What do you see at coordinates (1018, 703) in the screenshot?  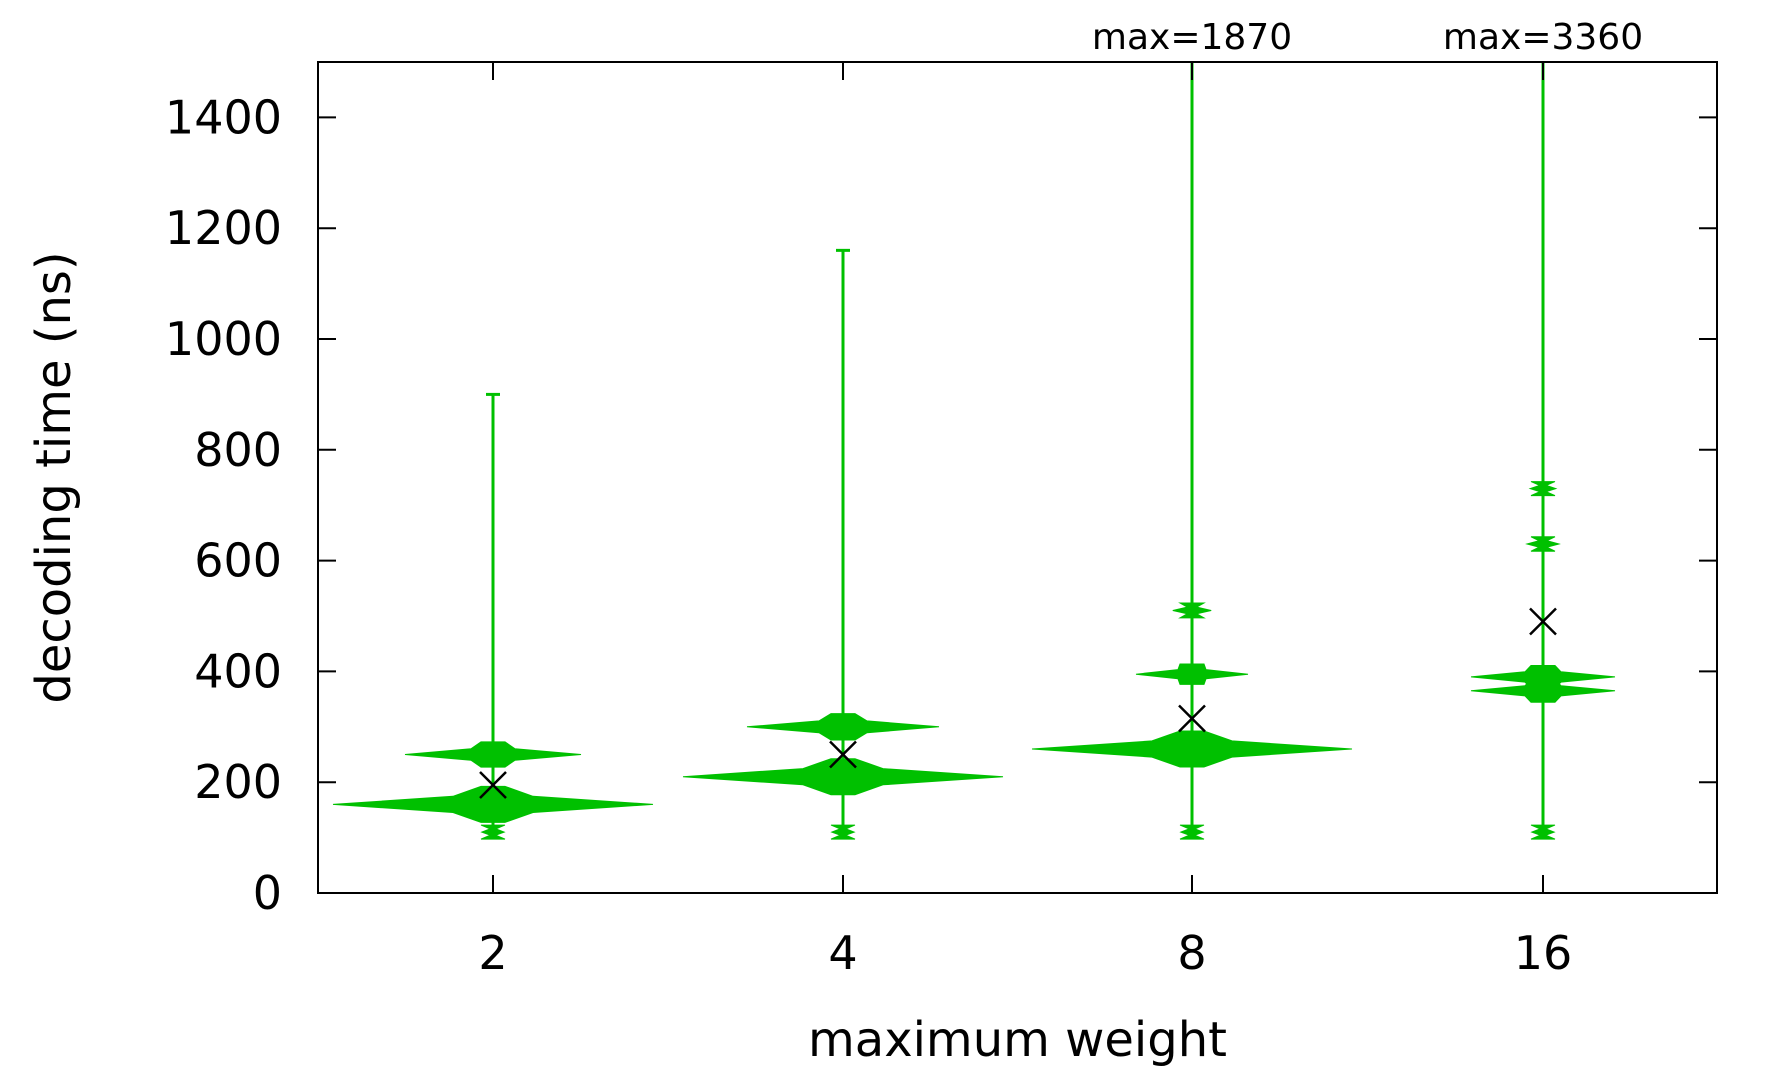 I see `means-layer` at bounding box center [1018, 703].